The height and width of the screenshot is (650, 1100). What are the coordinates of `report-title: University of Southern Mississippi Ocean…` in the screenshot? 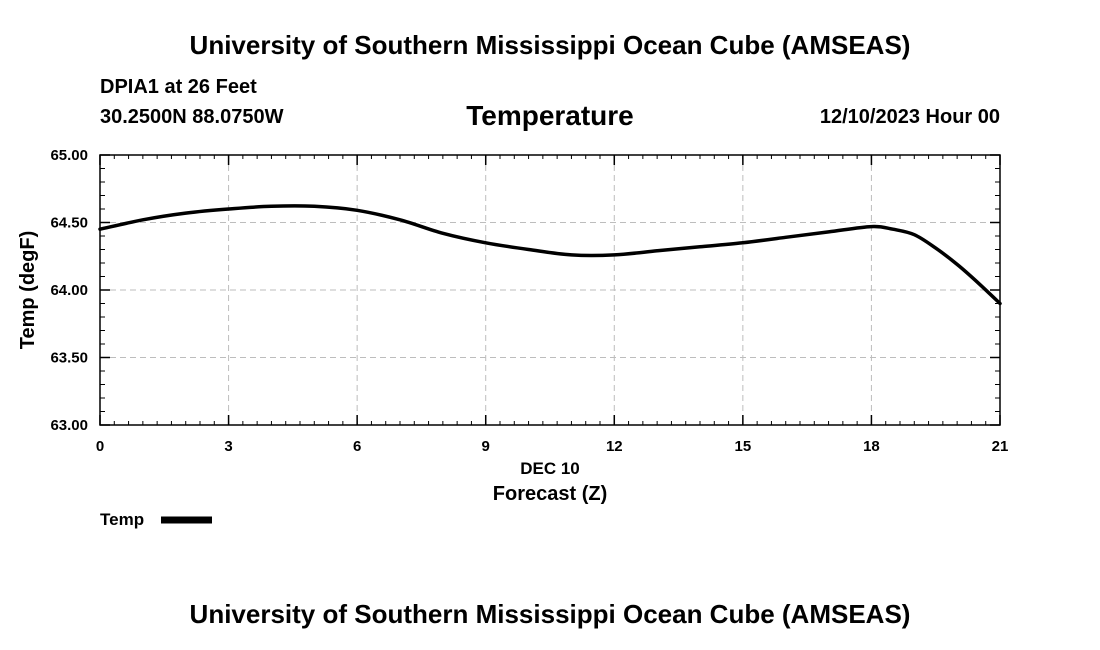 It's located at (550, 45).